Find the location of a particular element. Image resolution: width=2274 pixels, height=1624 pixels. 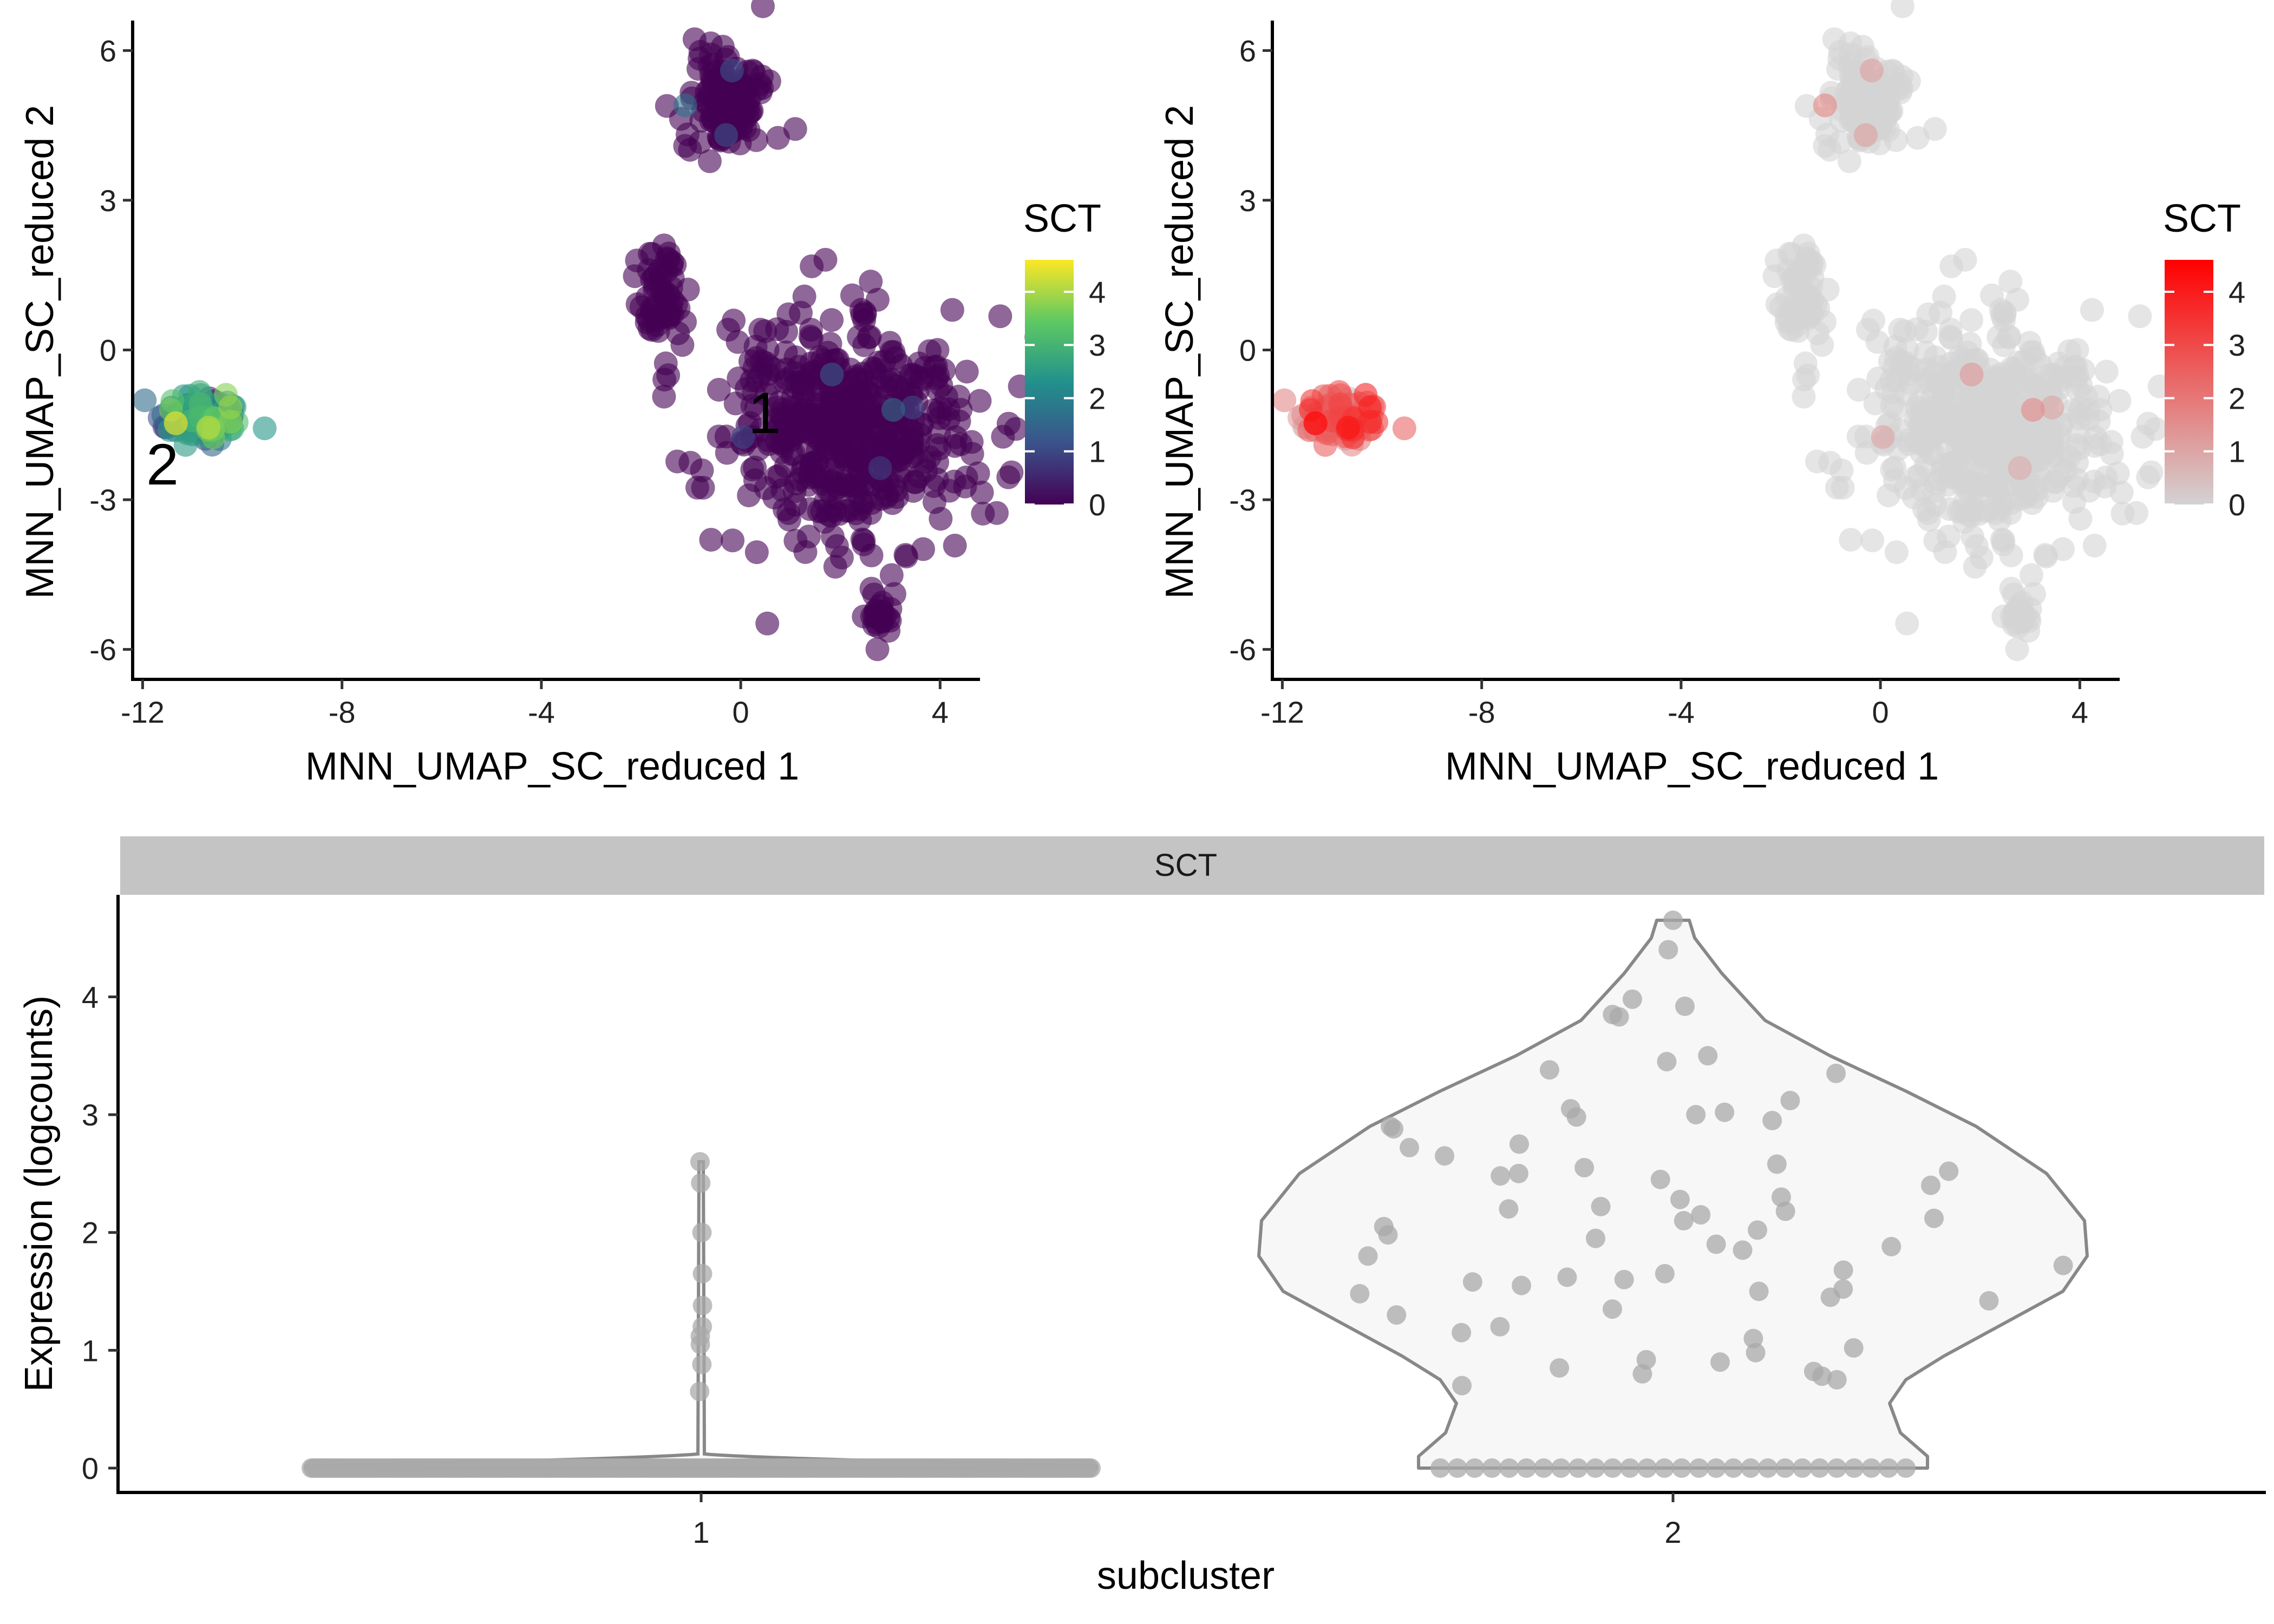

x-tick-label: 0 is located at coordinates (1881, 712).